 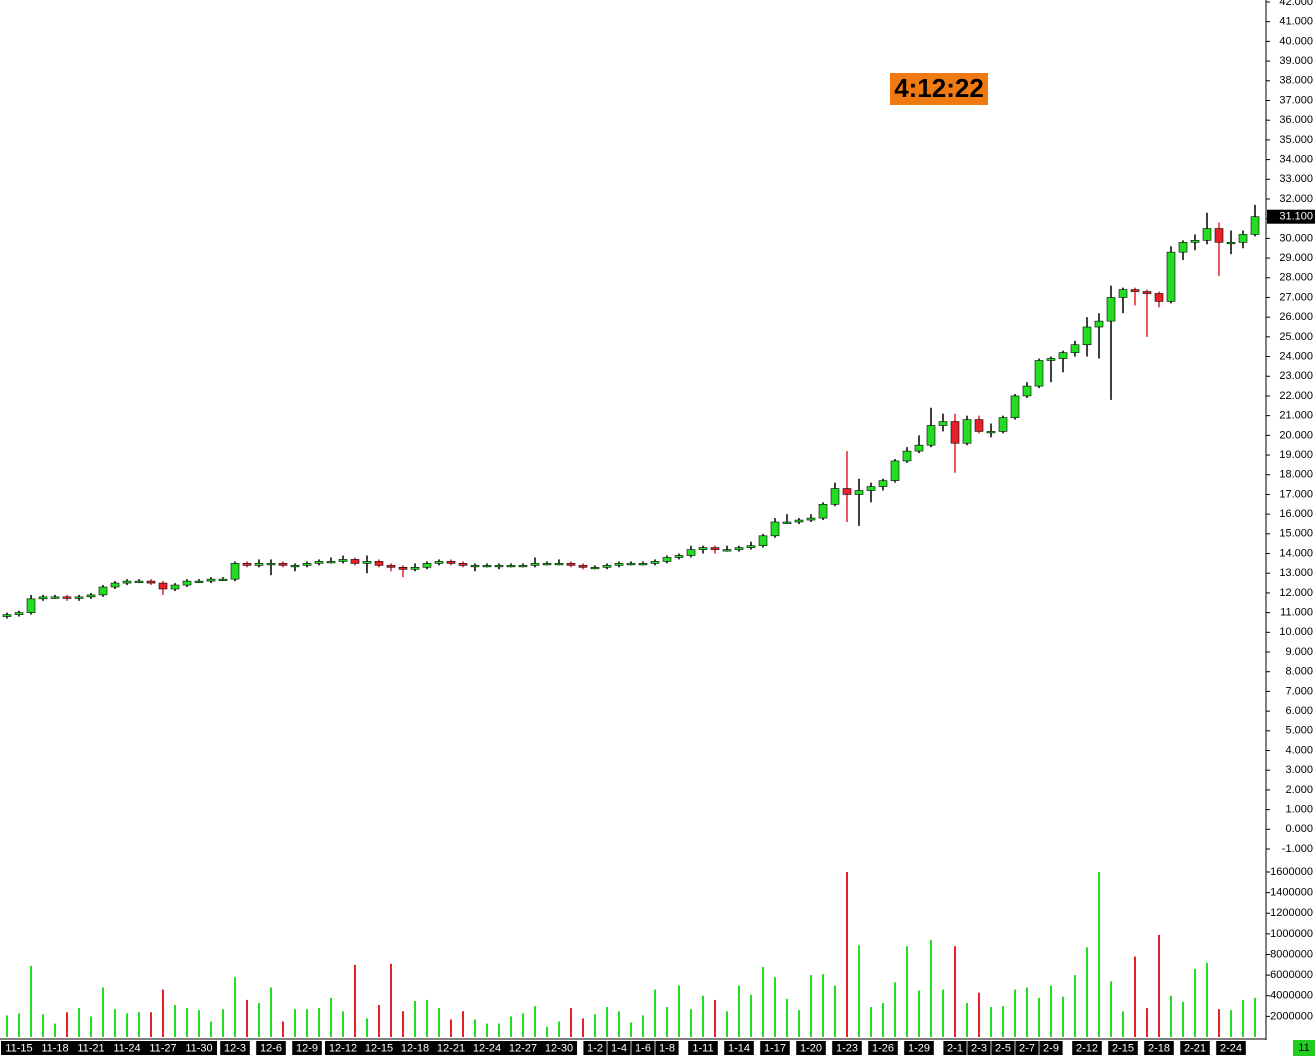 What do you see at coordinates (979, 1048) in the screenshot?
I see `x-tick-label: 2-3` at bounding box center [979, 1048].